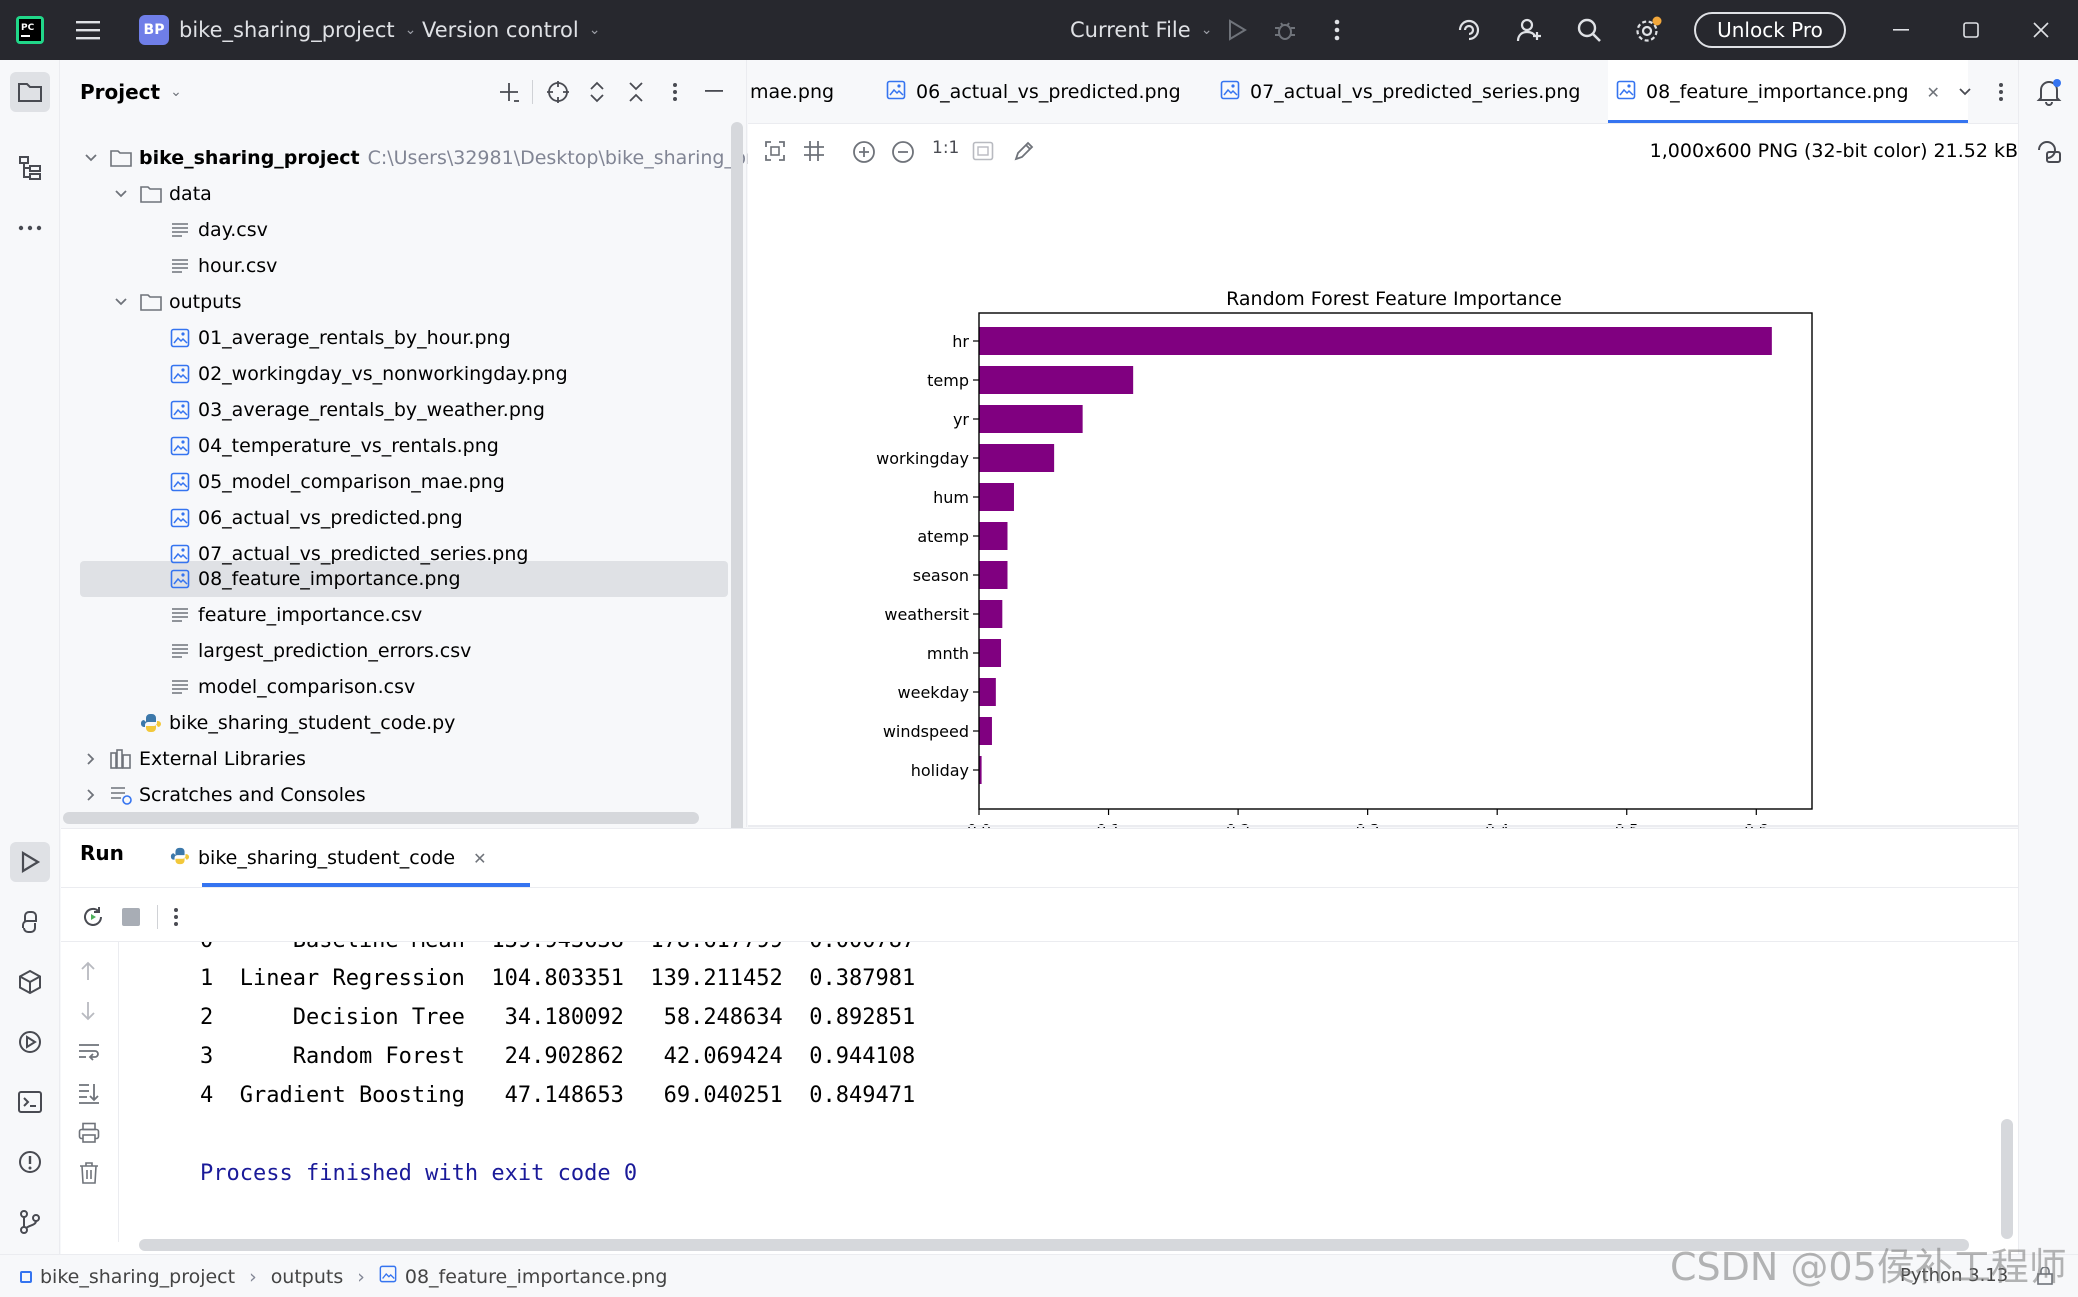 The image size is (2078, 1297). What do you see at coordinates (1141, 30) in the screenshot?
I see `run-configuration-selector: Current File ⌄` at bounding box center [1141, 30].